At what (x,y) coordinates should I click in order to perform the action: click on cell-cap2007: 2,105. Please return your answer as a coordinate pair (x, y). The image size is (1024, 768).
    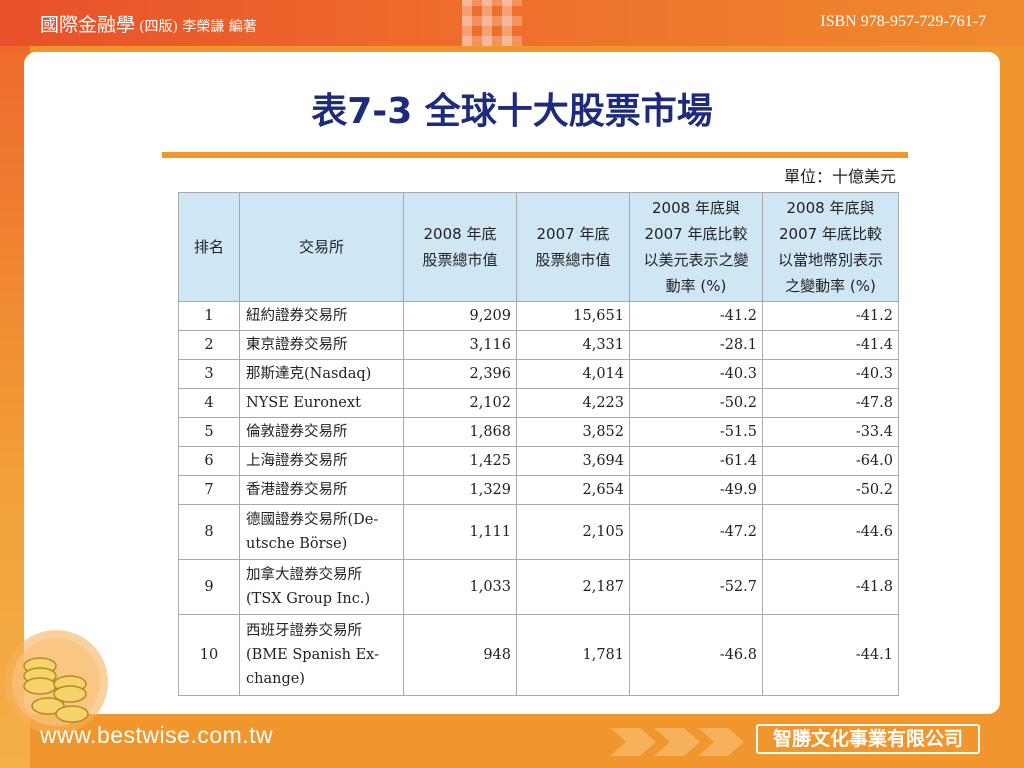
    Looking at the image, I should click on (573, 532).